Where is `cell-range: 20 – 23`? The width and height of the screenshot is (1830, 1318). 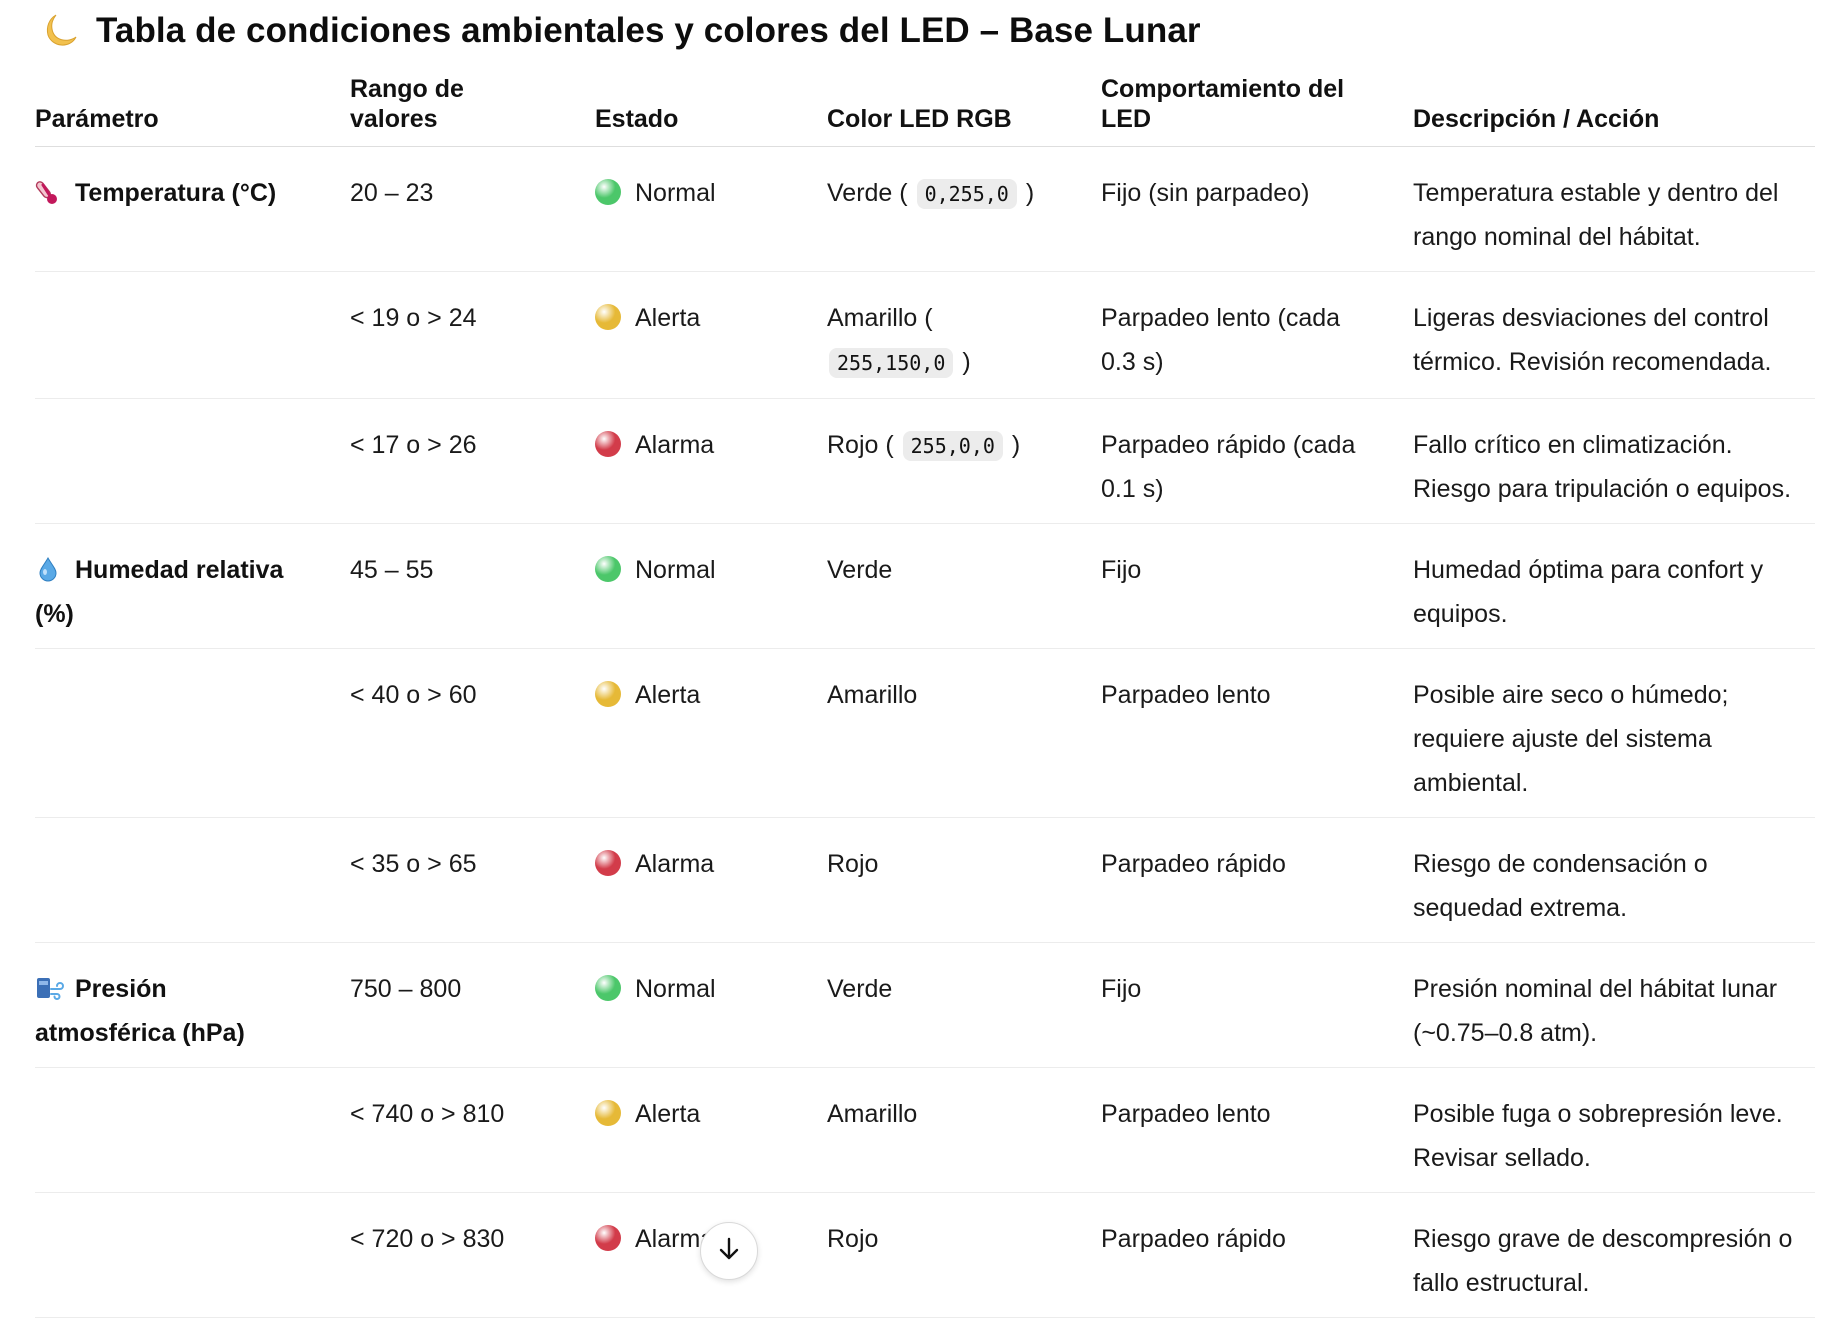 cell-range: 20 – 23 is located at coordinates (392, 193).